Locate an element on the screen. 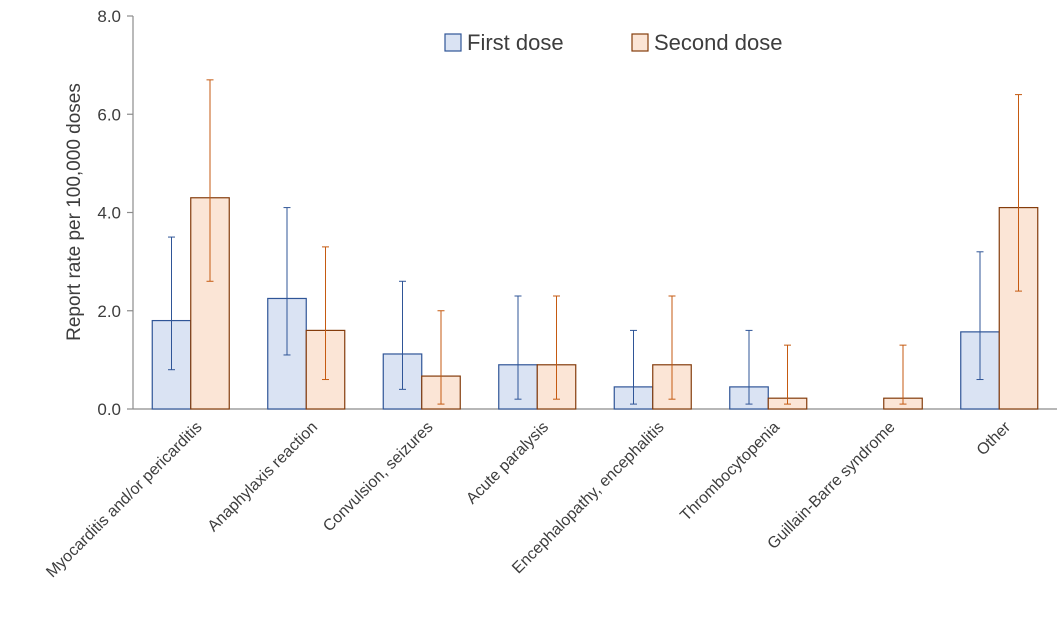 The height and width of the screenshot is (621, 1057). bar-second-dose is located at coordinates (210, 303).